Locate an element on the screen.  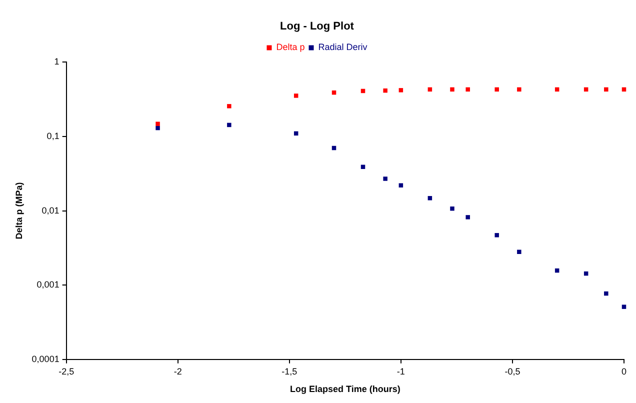
x-tick-label: -2,5 is located at coordinates (66, 371).